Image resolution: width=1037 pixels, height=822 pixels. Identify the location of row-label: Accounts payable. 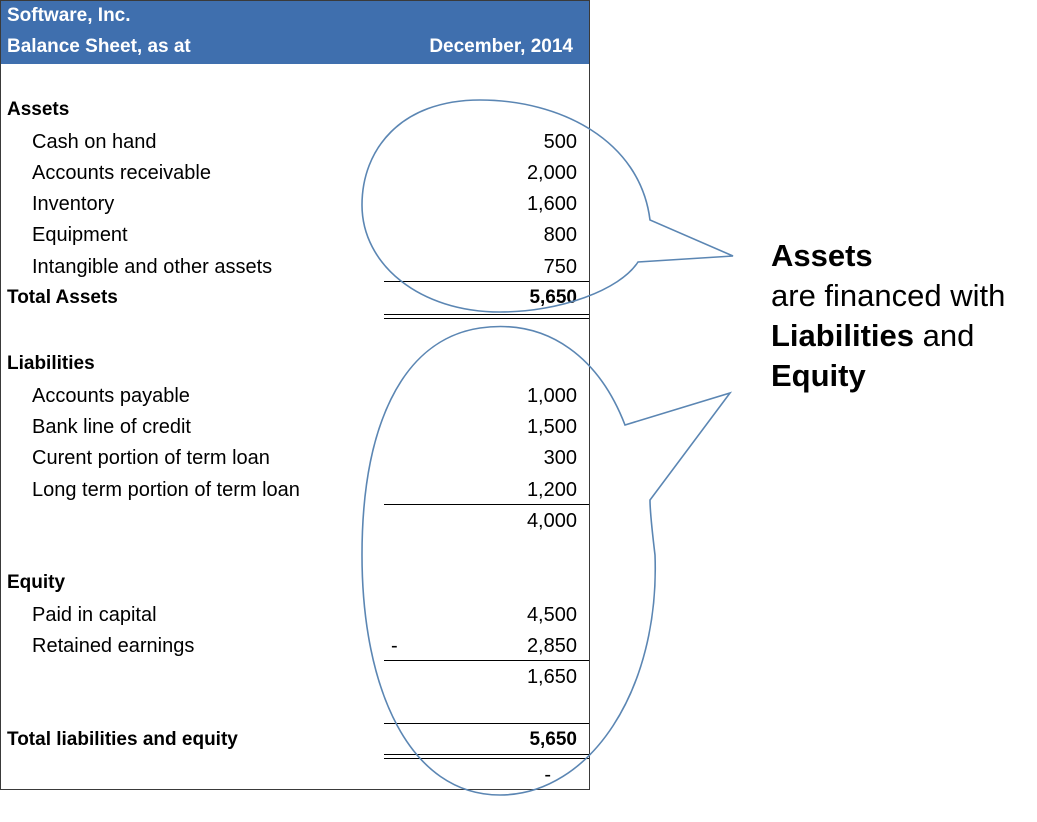
(111, 396).